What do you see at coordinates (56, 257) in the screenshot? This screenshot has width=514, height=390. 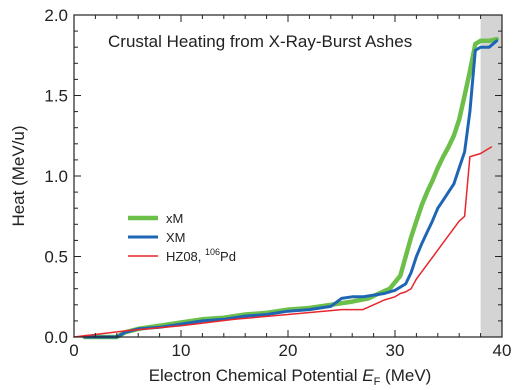 I see `y-tick-label: 0.5` at bounding box center [56, 257].